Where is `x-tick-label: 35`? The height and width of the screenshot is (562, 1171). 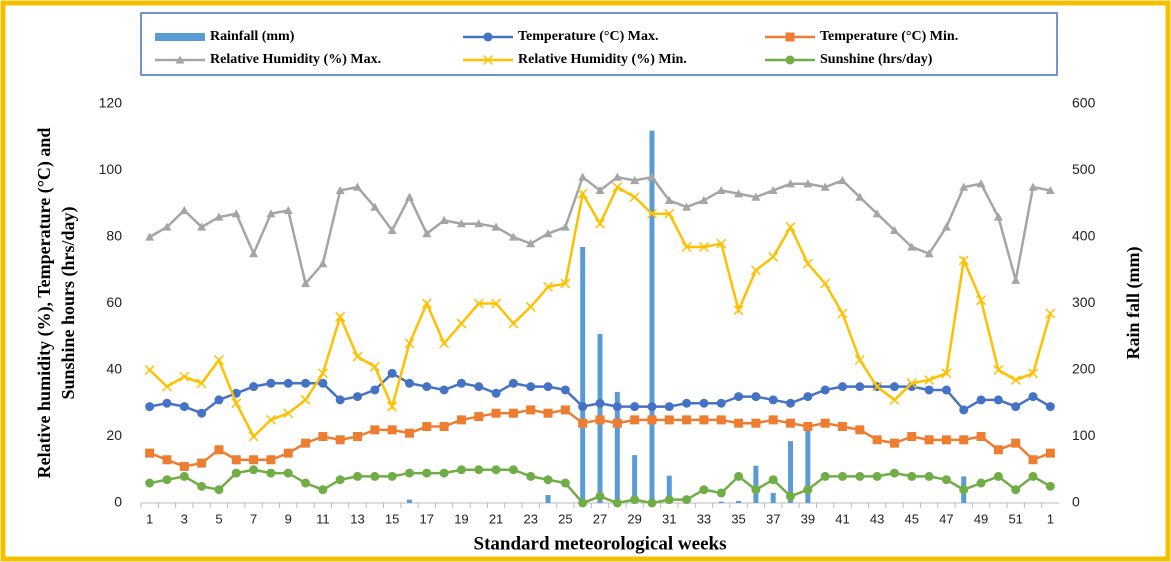
x-tick-label: 35 is located at coordinates (738, 518).